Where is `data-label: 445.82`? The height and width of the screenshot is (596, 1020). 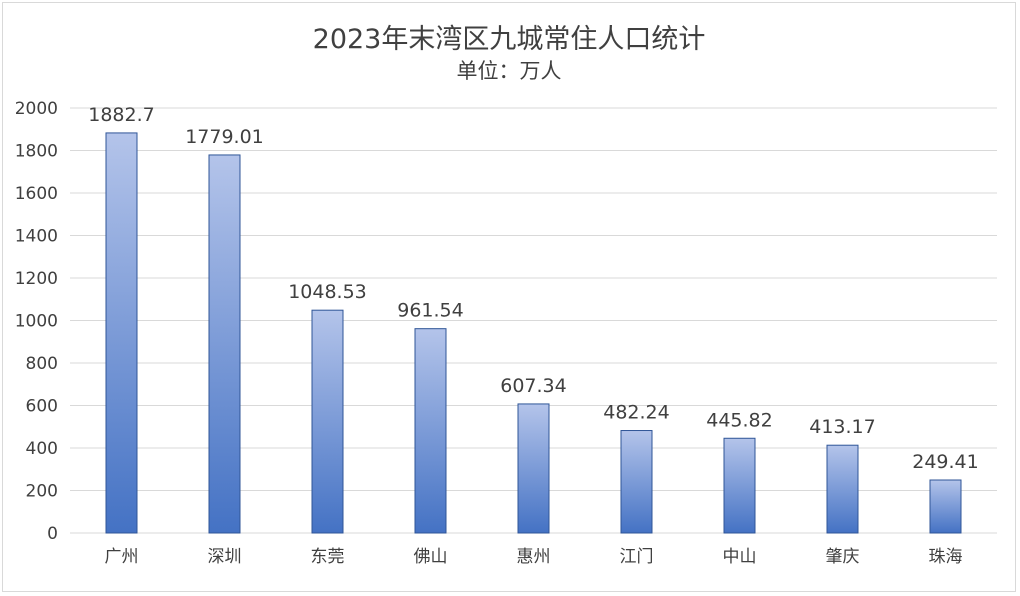 data-label: 445.82 is located at coordinates (739, 420).